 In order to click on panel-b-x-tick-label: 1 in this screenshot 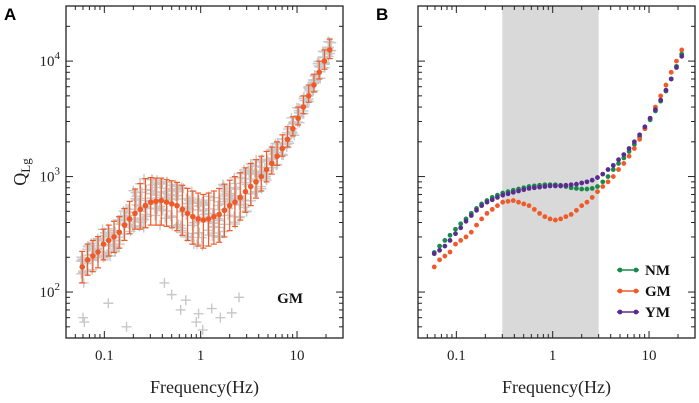, I will do `click(553, 356)`.